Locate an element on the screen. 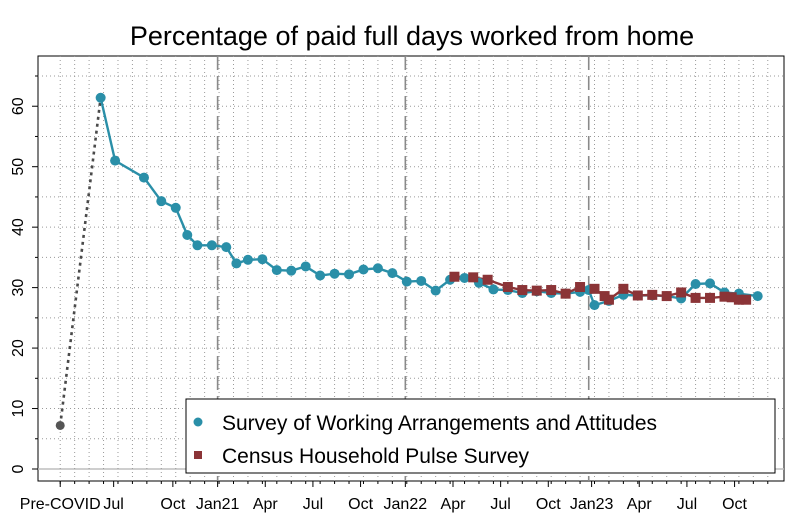 This screenshot has width=793, height=526. y-tick-label: 30 is located at coordinates (18, 288).